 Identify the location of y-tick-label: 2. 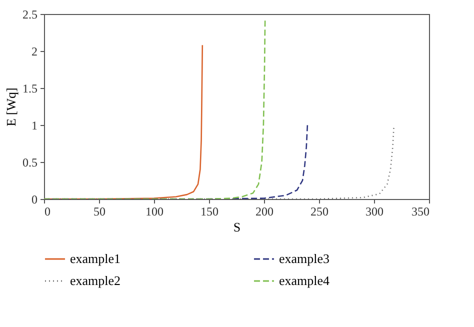
(35, 51).